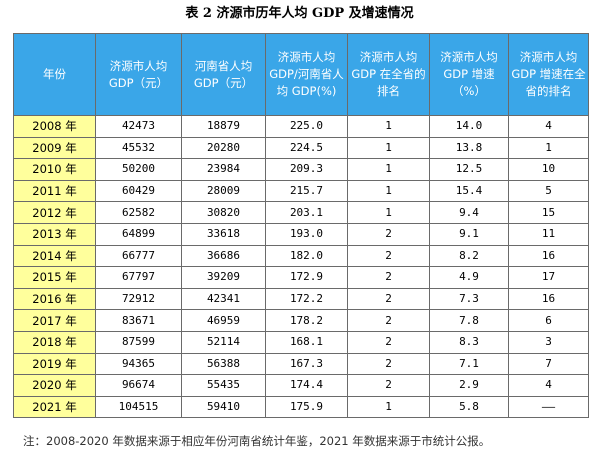  I want to click on jiyuan-gdp-cell: 42473, so click(138, 126).